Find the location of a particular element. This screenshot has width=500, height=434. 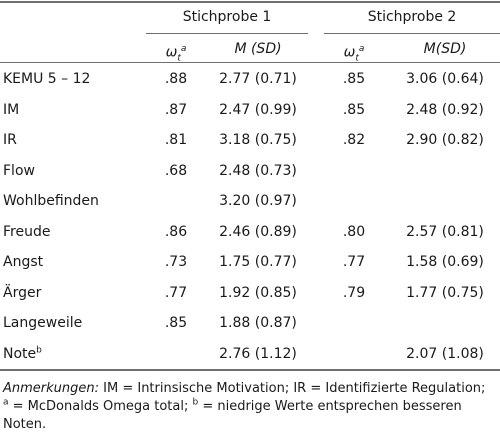

group-header-sample-2: Stichprobe 2 is located at coordinates (412, 17).